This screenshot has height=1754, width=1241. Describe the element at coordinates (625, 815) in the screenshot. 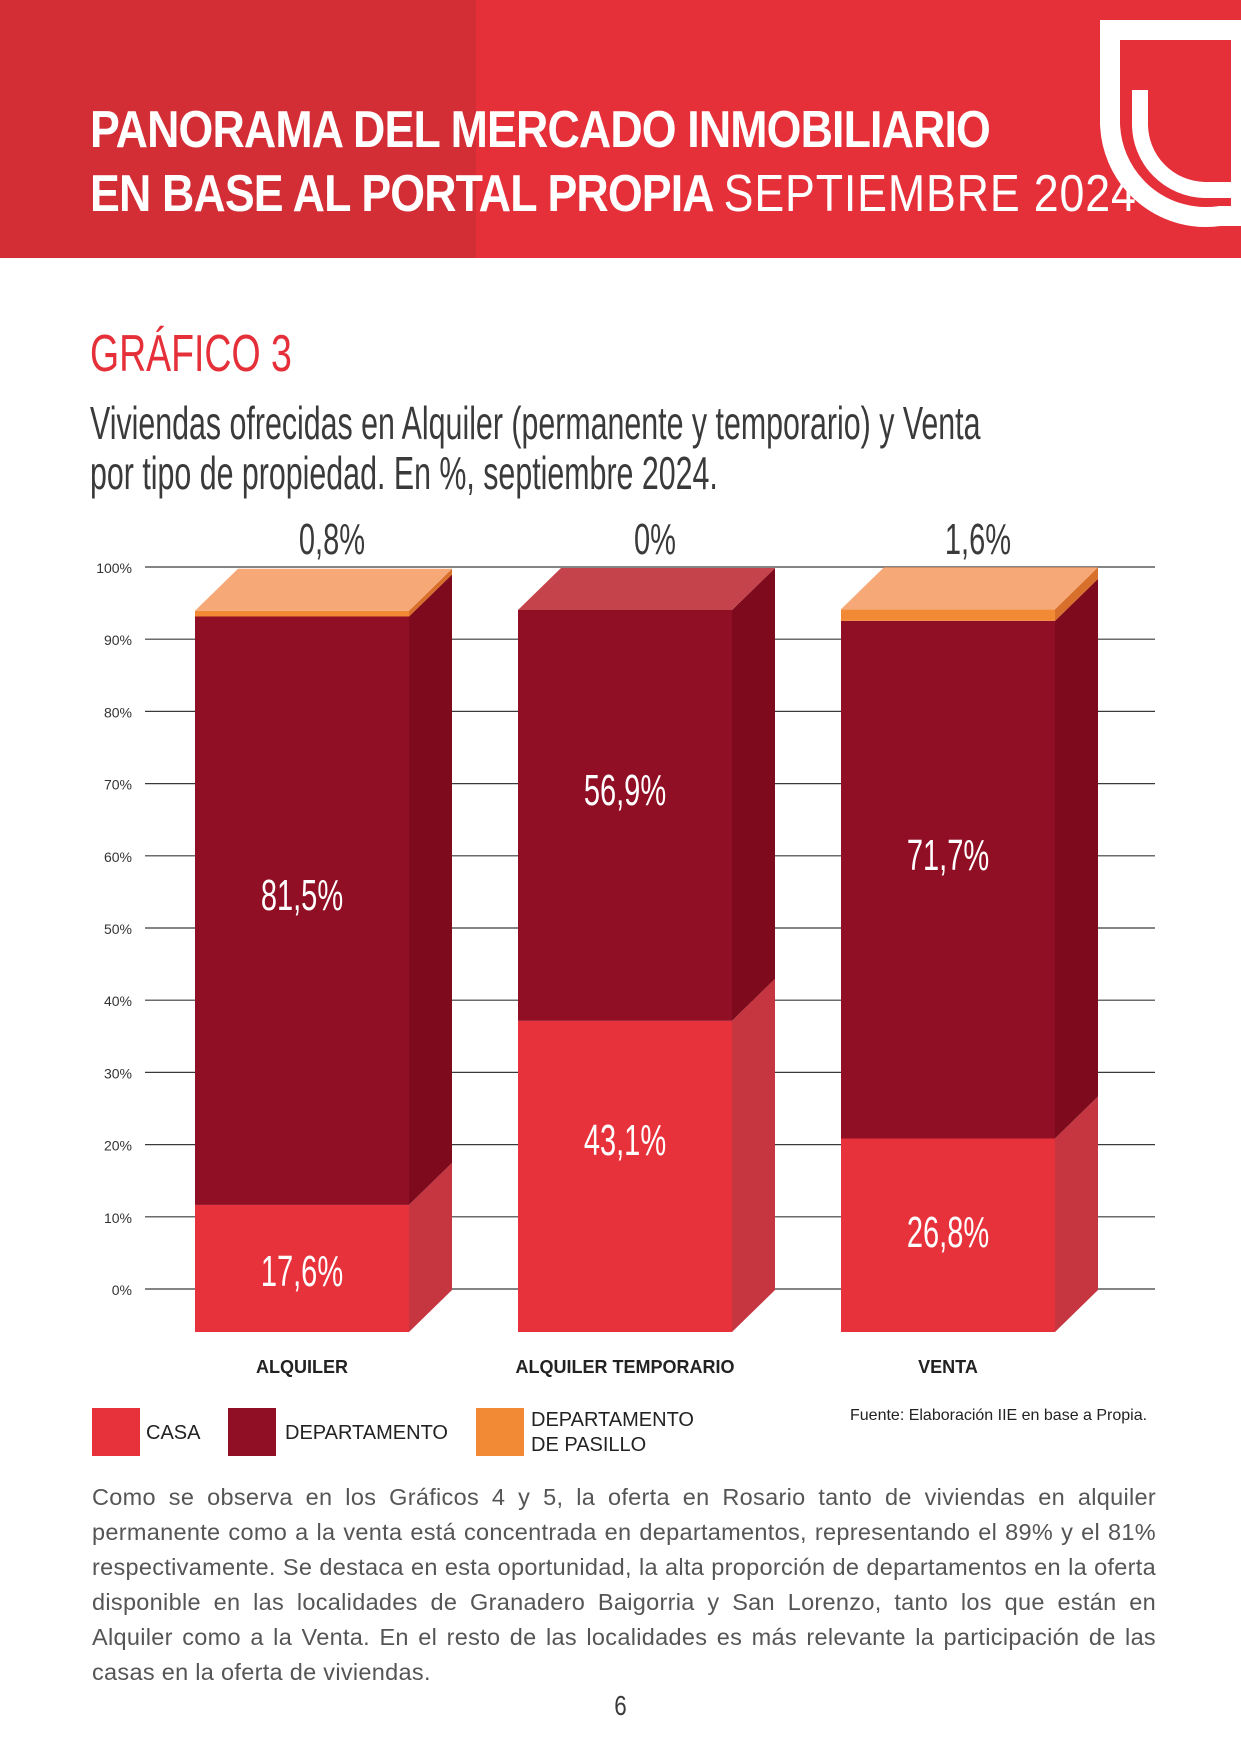

I see `bar-departamento-alquiler-temporario` at that location.